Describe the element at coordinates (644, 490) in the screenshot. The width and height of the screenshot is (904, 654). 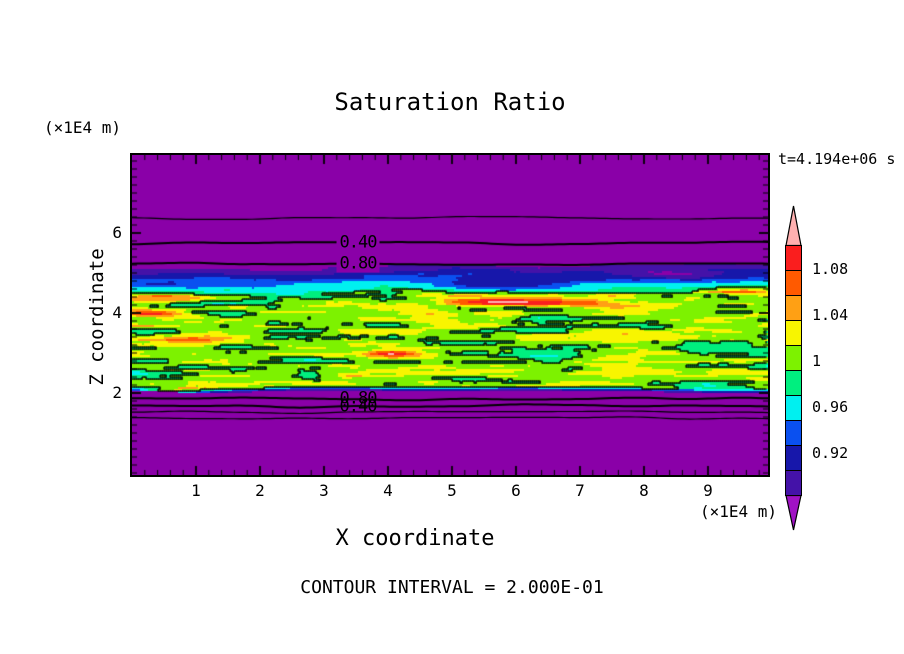
I see `x-tick-label: 8` at that location.